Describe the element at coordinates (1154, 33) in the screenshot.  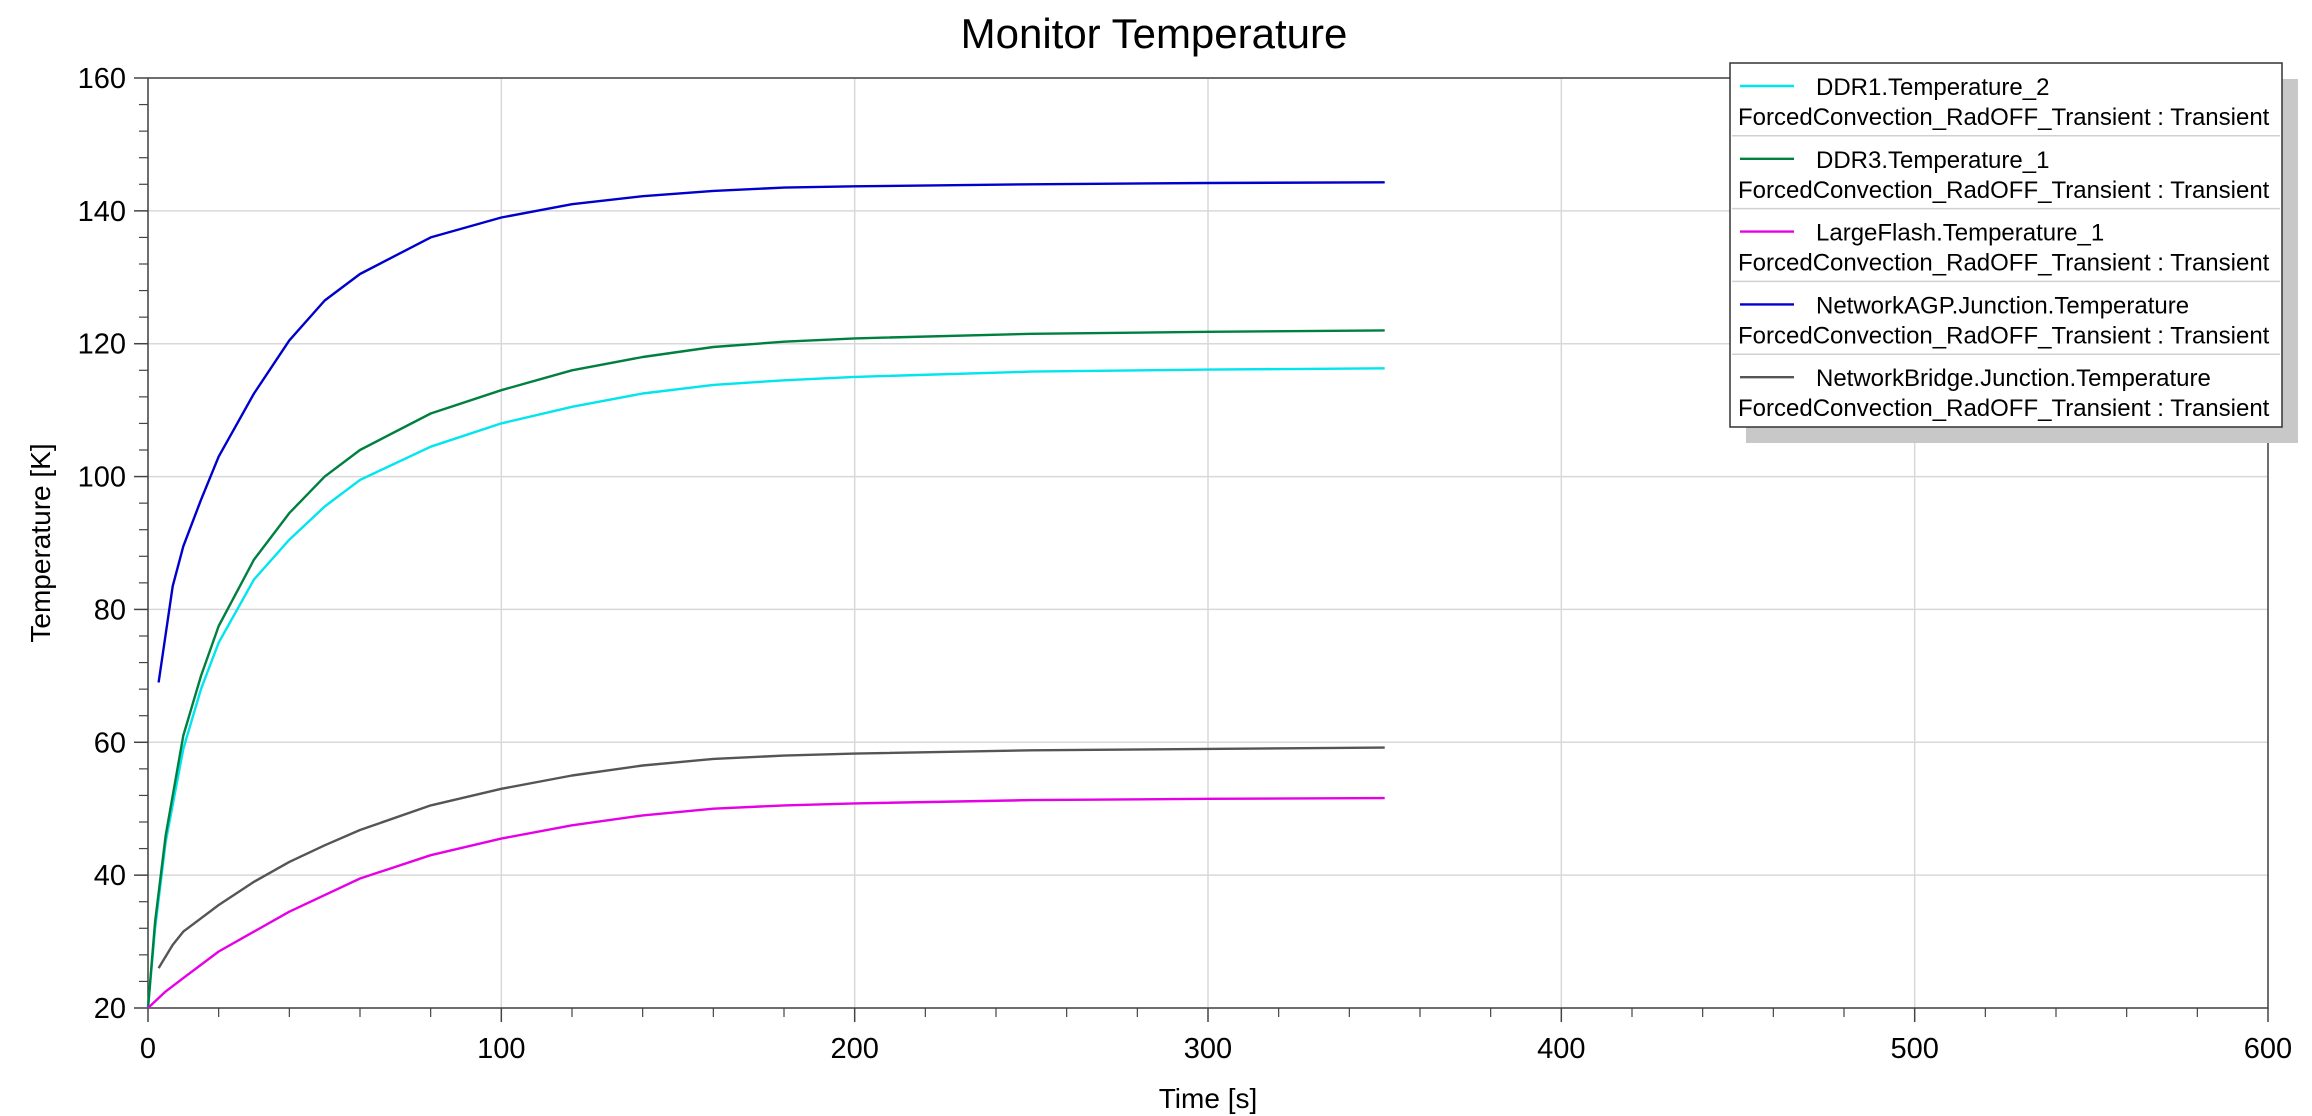
I see `chart-title: Monitor Temperature` at that location.